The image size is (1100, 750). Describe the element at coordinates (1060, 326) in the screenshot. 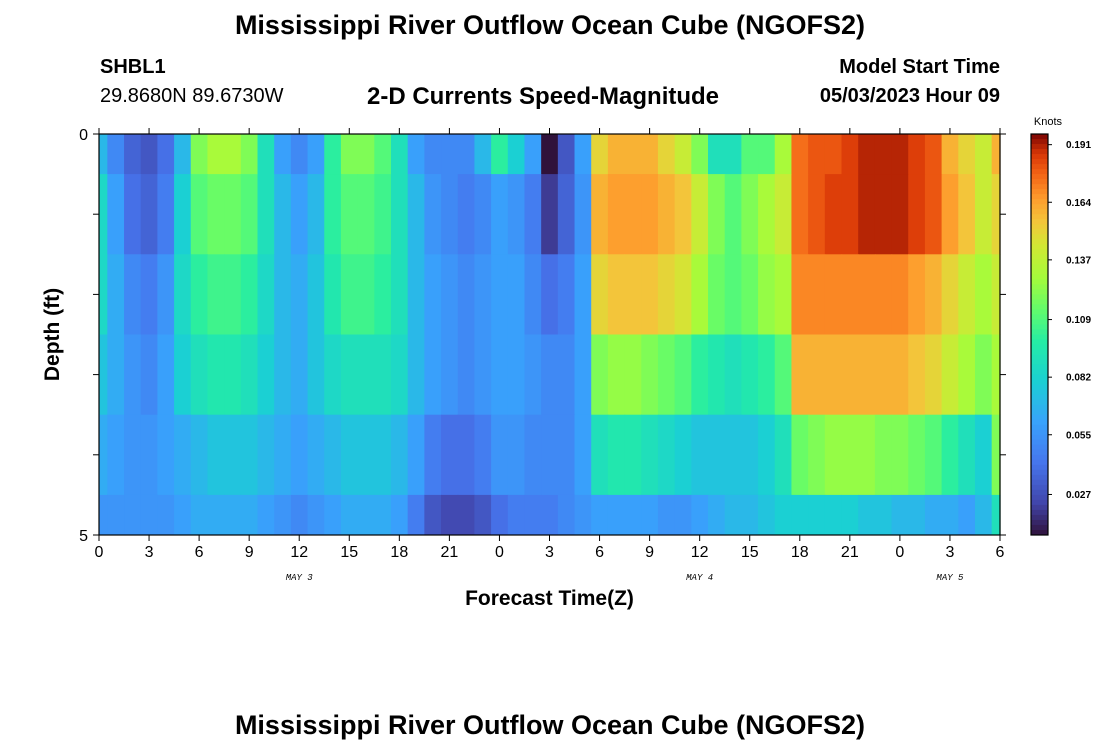

I see `colorbar: Knots 0.191 0.164 0.137 0.109 0.082 0.055 0.027` at that location.